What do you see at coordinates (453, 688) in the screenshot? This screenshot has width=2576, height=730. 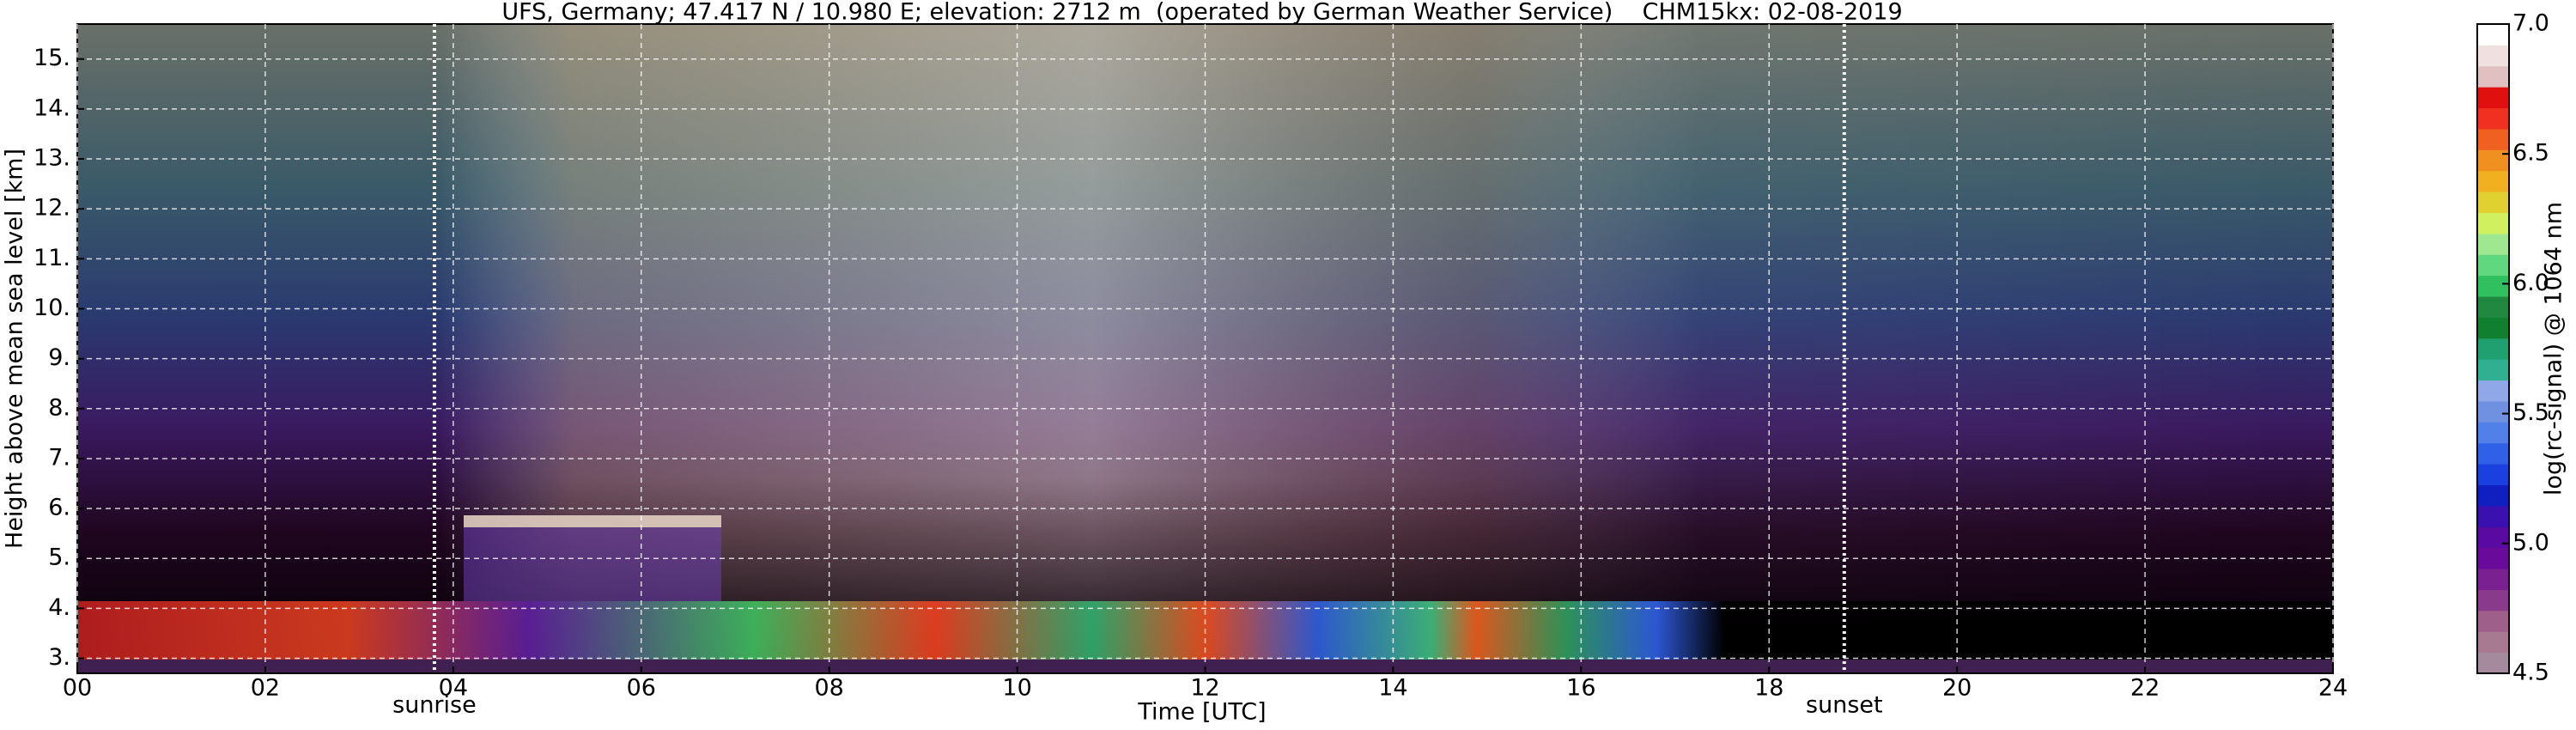 I see `x-tick-label: 04` at bounding box center [453, 688].